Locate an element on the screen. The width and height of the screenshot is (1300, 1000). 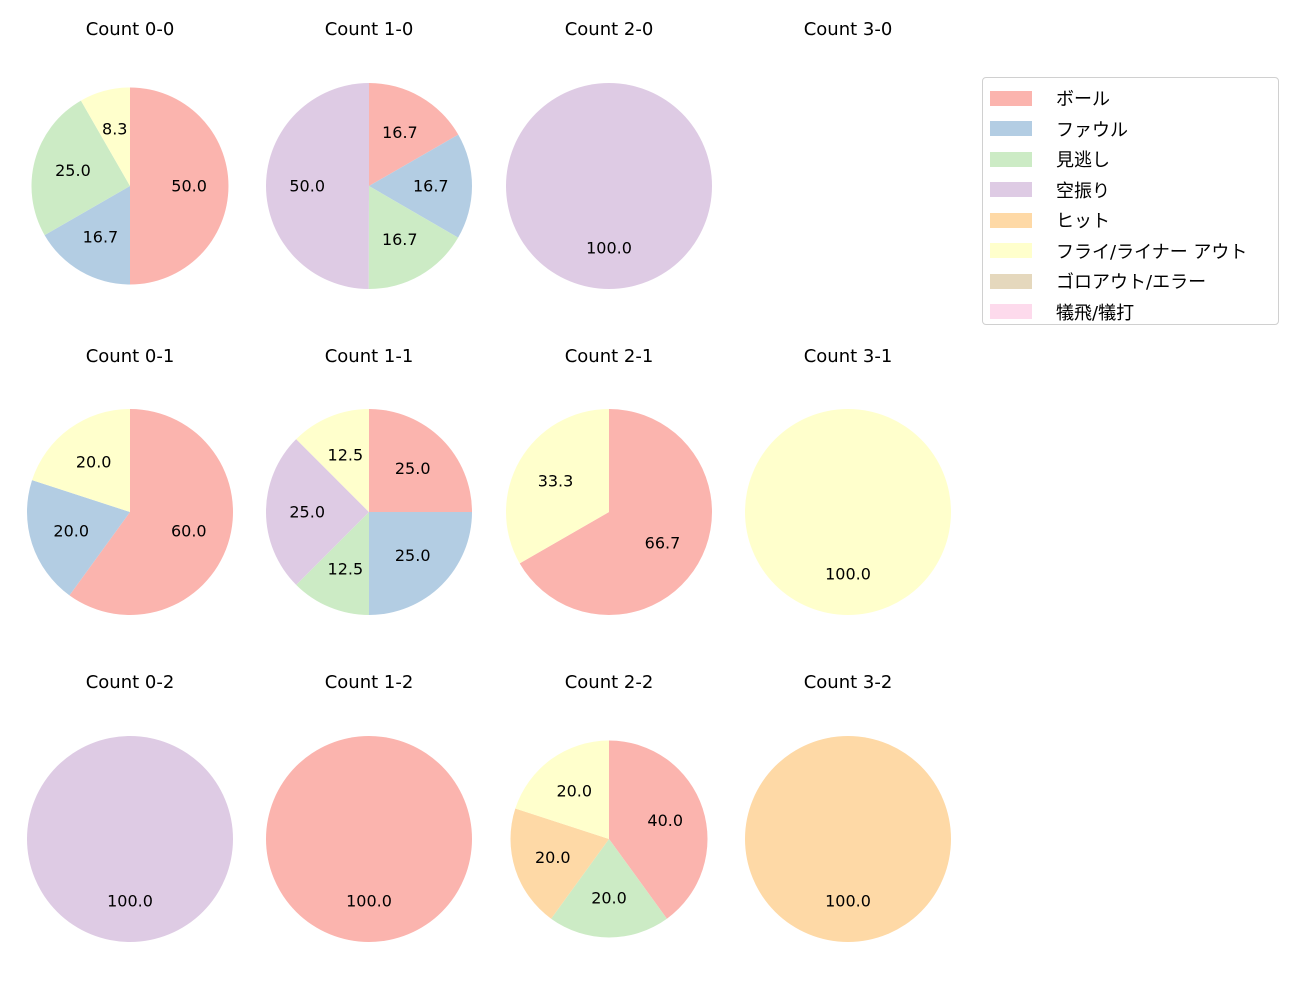
pie-count-0-2: Count 0-2 100.0 is located at coordinates (130, 807).